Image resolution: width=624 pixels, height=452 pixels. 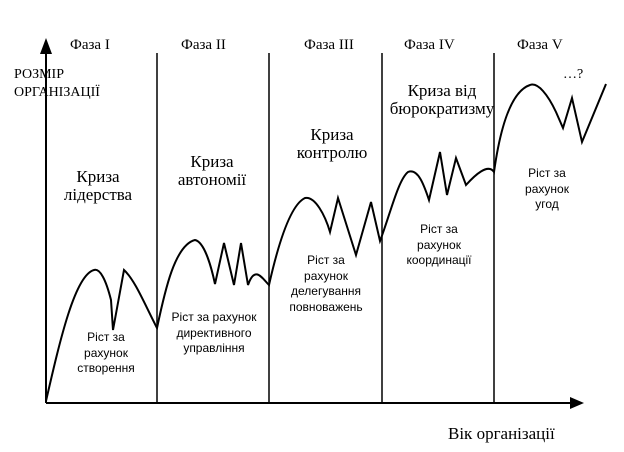 What do you see at coordinates (540, 45) in the screenshot?
I see `phase-5-title: Фаза V` at bounding box center [540, 45].